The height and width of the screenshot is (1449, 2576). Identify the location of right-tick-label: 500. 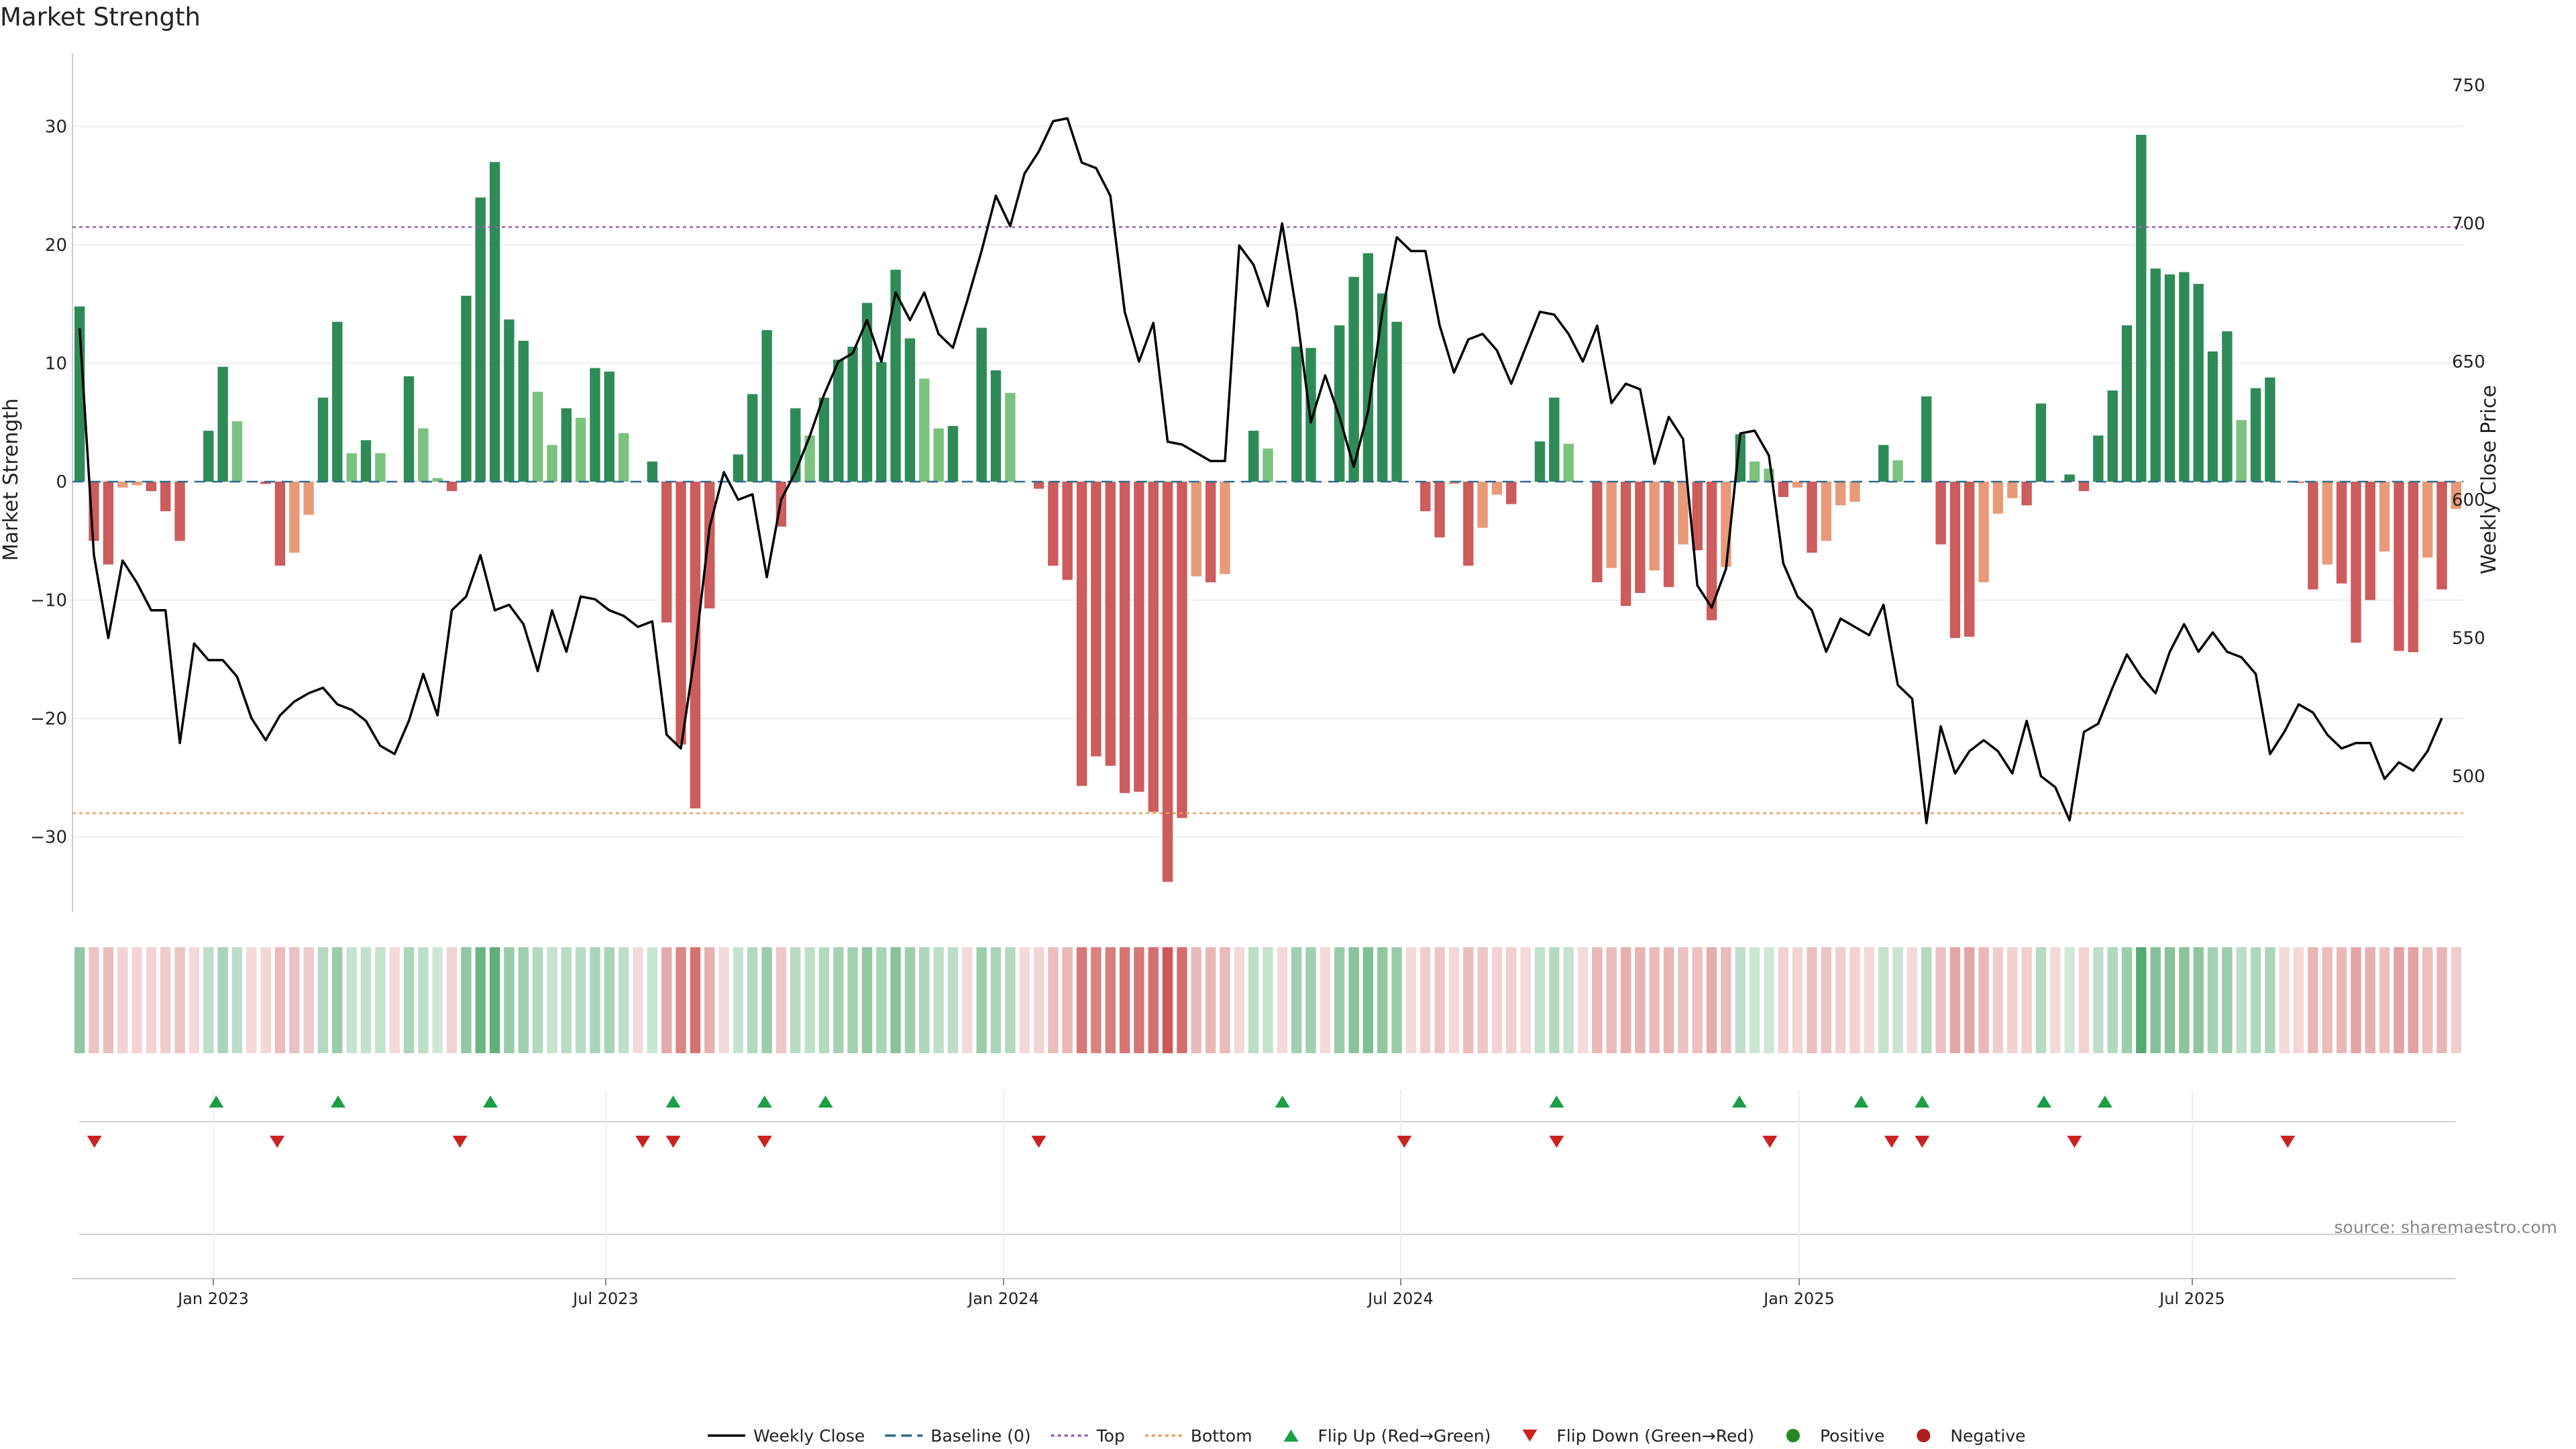
(2468, 777).